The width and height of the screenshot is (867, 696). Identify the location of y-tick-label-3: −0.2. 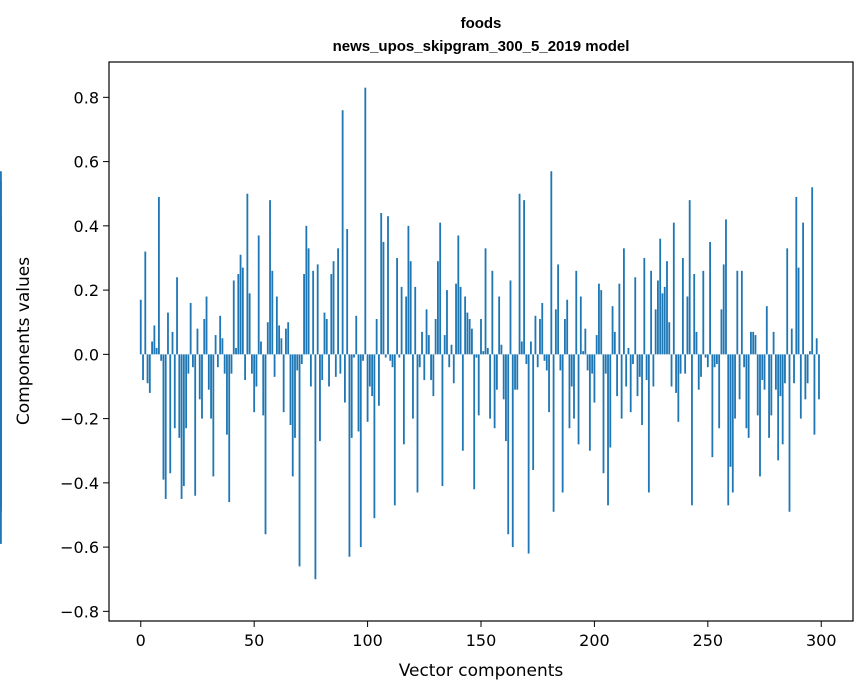
(79, 419).